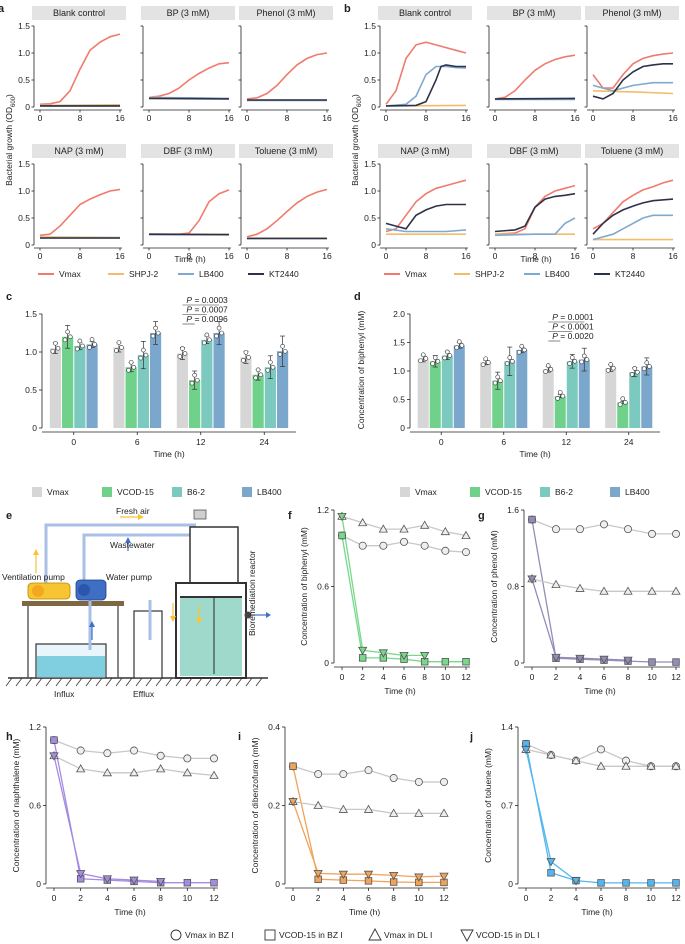 This screenshot has width=685, height=944. I want to click on label-ventilation-pump: Ventilation pump, so click(33, 577).